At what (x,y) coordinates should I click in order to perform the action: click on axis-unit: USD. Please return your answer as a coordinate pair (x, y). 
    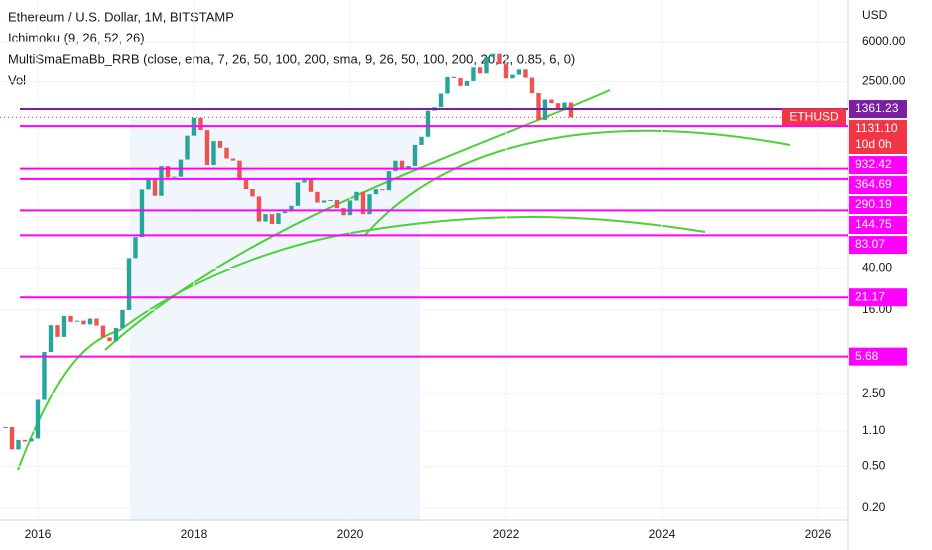
    Looking at the image, I should click on (875, 15).